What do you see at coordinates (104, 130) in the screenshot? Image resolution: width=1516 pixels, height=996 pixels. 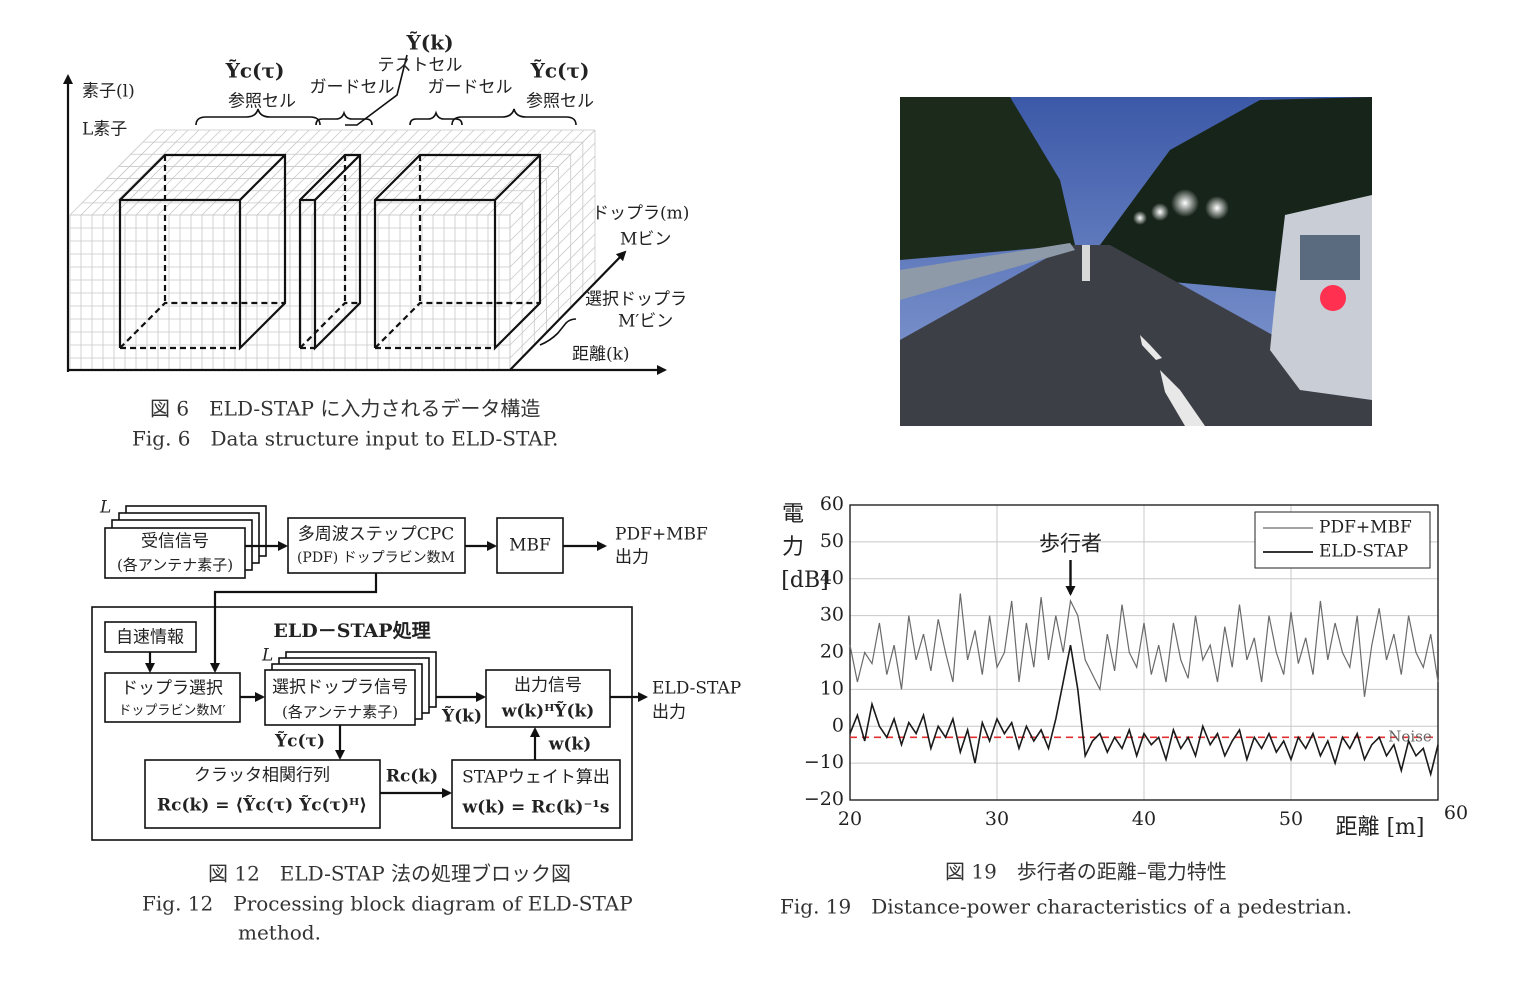 I see `label: L素子` at bounding box center [104, 130].